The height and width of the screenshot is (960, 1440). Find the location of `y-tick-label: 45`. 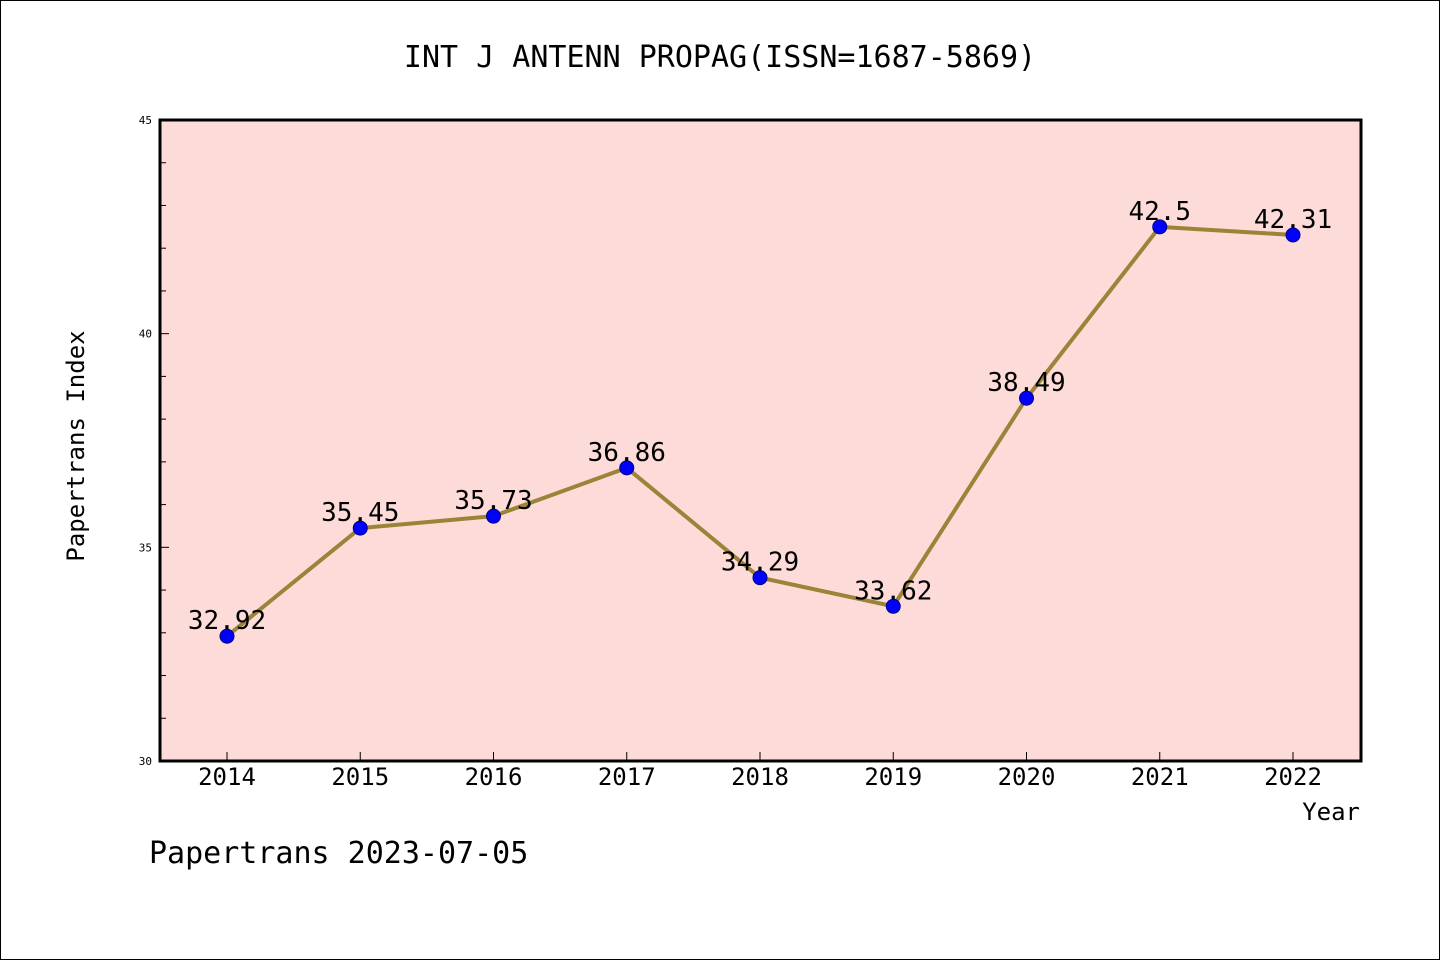

y-tick-label: 45 is located at coordinates (145, 120).